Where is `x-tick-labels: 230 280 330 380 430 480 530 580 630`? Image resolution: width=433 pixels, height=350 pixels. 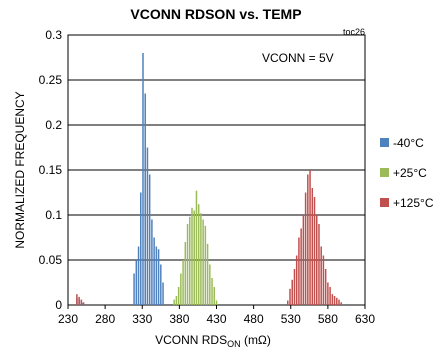 x-tick-labels: 230 280 330 380 430 480 530 580 630 is located at coordinates (216, 315).